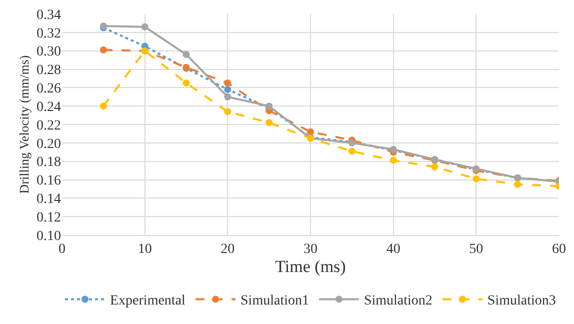 This screenshot has height=324, width=574. What do you see at coordinates (48, 126) in the screenshot?
I see `y-tick-label: 0.22` at bounding box center [48, 126].